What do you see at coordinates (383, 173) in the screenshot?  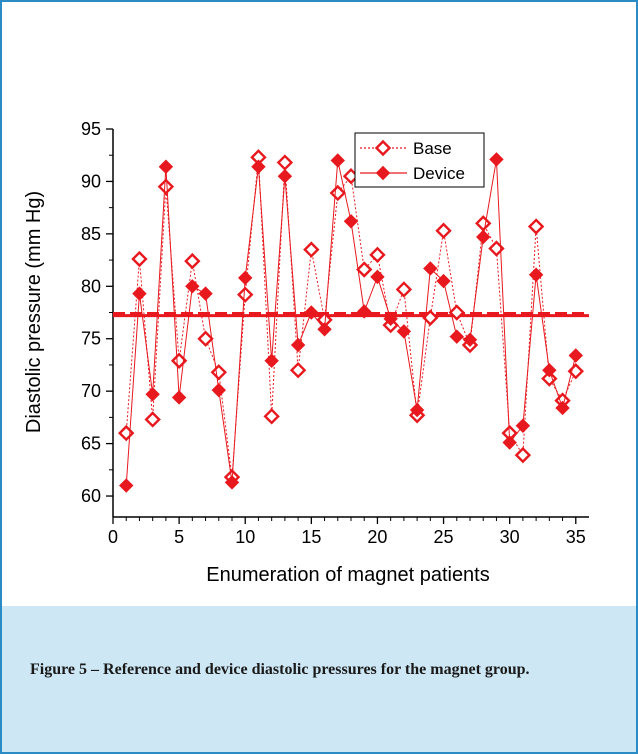 I see `legend-marker-device` at bounding box center [383, 173].